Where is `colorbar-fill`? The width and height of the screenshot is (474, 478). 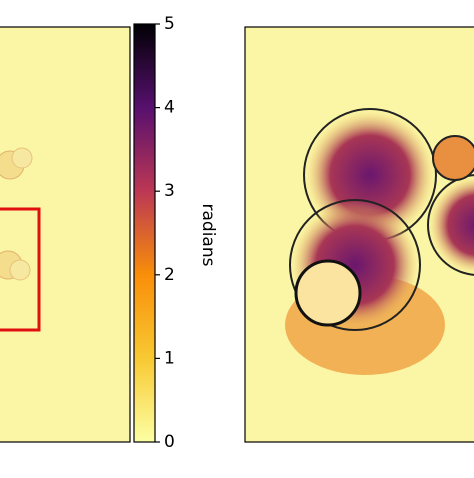
colorbar-fill is located at coordinates (144, 233).